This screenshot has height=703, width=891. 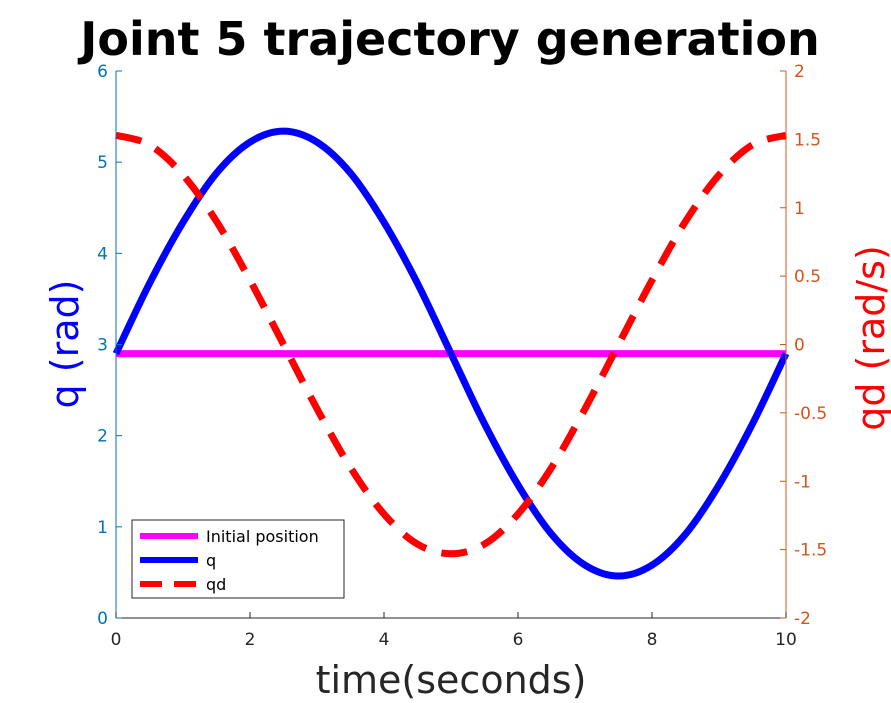 I want to click on x-tick-label: 0, so click(x=116, y=640).